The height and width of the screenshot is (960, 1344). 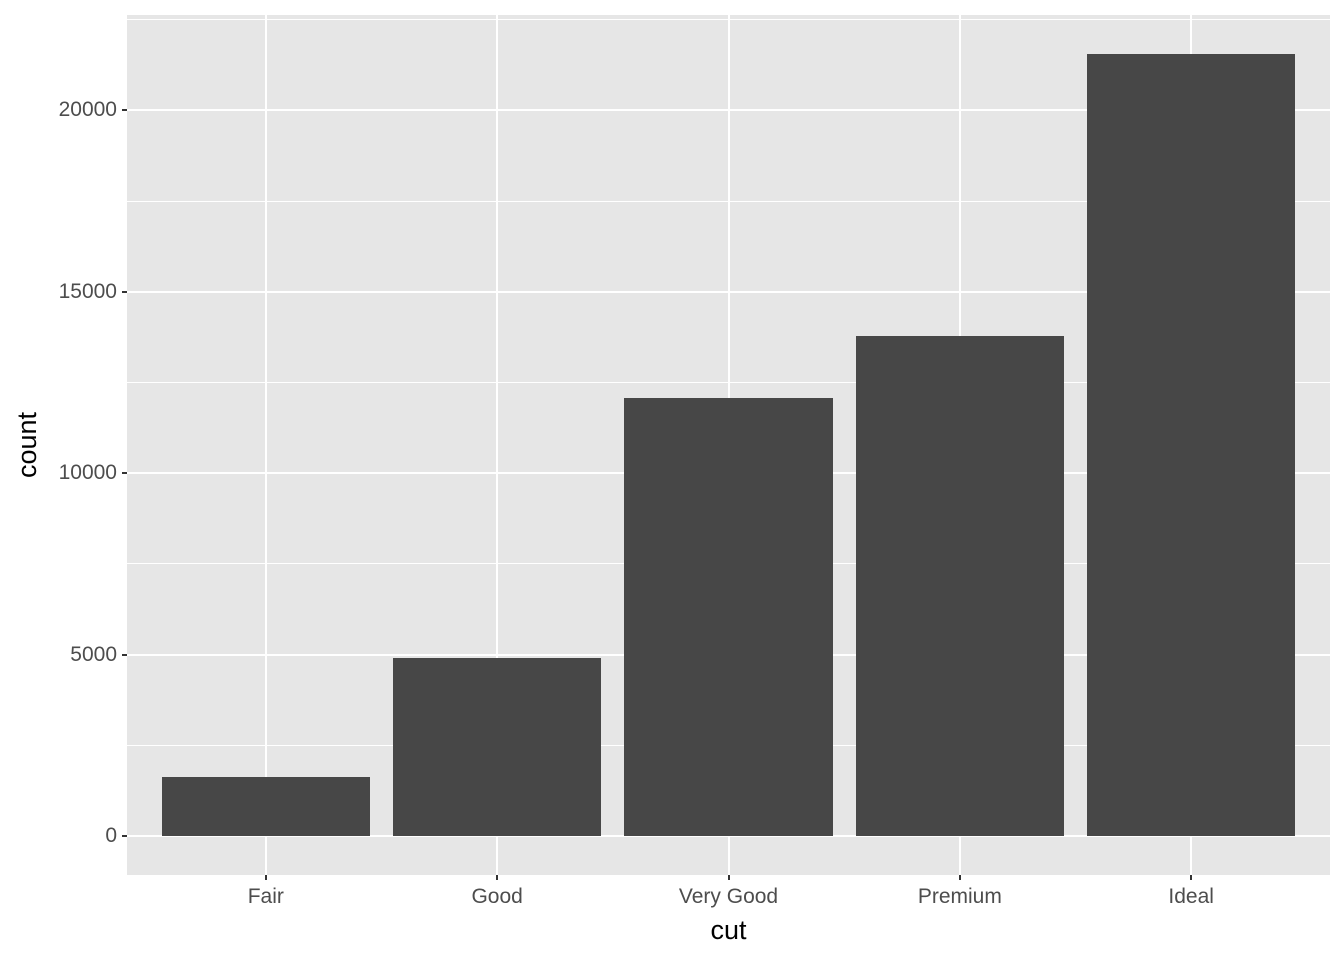 What do you see at coordinates (87, 291) in the screenshot?
I see `y-tick-label: 15000` at bounding box center [87, 291].